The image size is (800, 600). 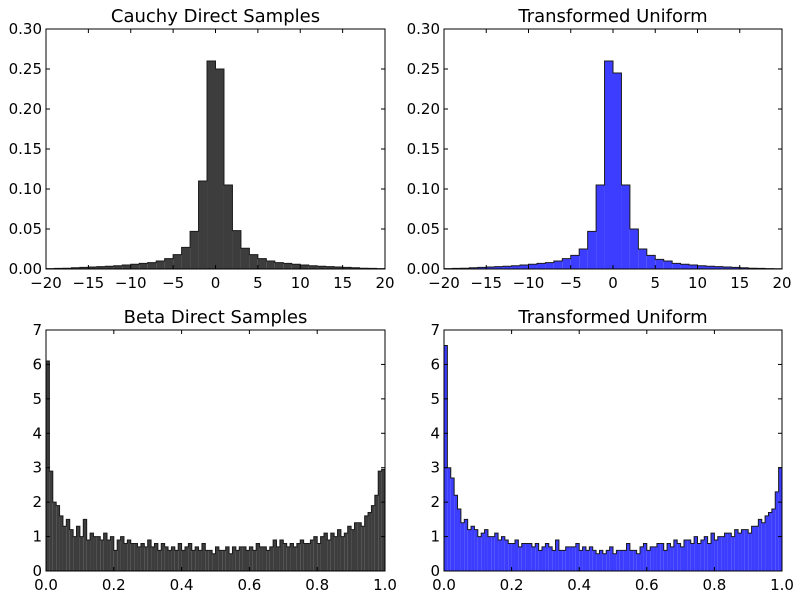 What do you see at coordinates (37, 571) in the screenshot?
I see `y-tick-label: 0` at bounding box center [37, 571].